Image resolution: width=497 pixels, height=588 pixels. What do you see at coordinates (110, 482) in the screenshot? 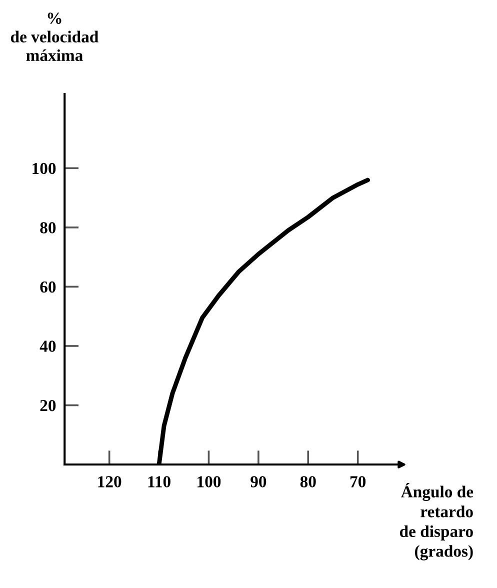
I see `x-tick-label: 120` at bounding box center [110, 482].